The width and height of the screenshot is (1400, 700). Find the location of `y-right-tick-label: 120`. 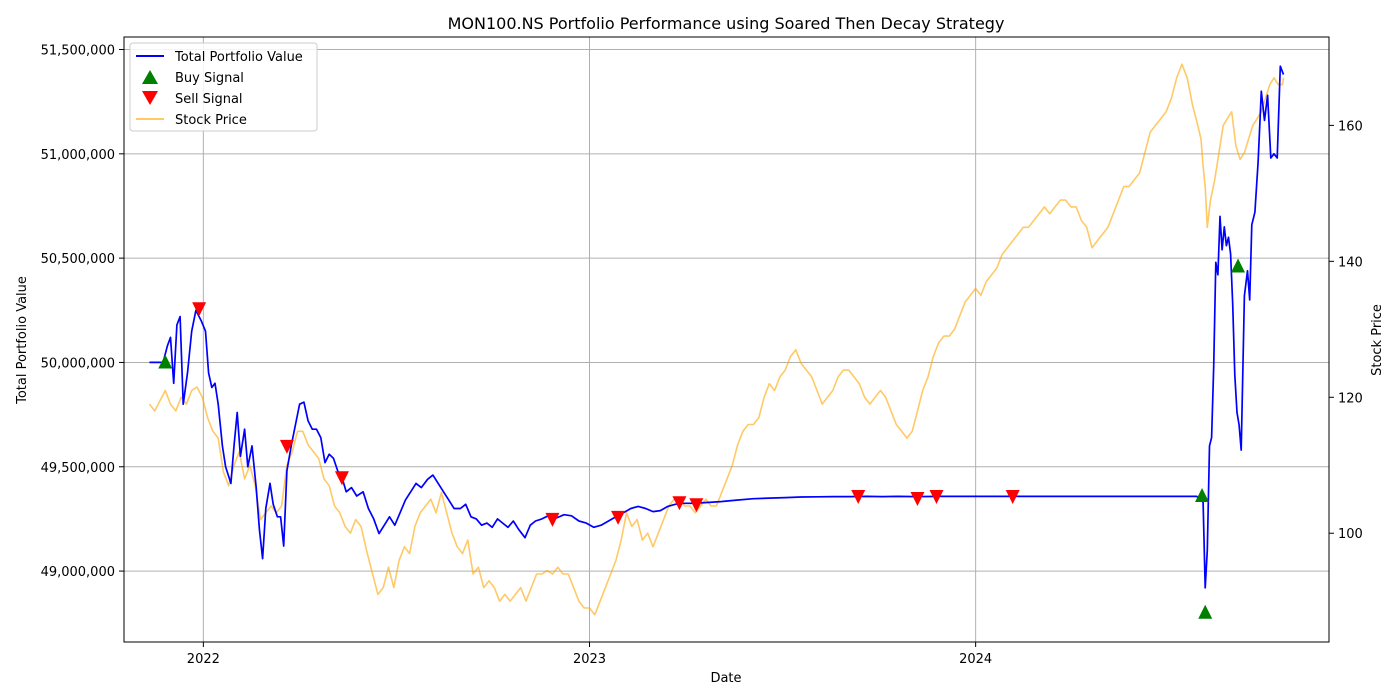

y-right-tick-label: 120 is located at coordinates (1350, 398).